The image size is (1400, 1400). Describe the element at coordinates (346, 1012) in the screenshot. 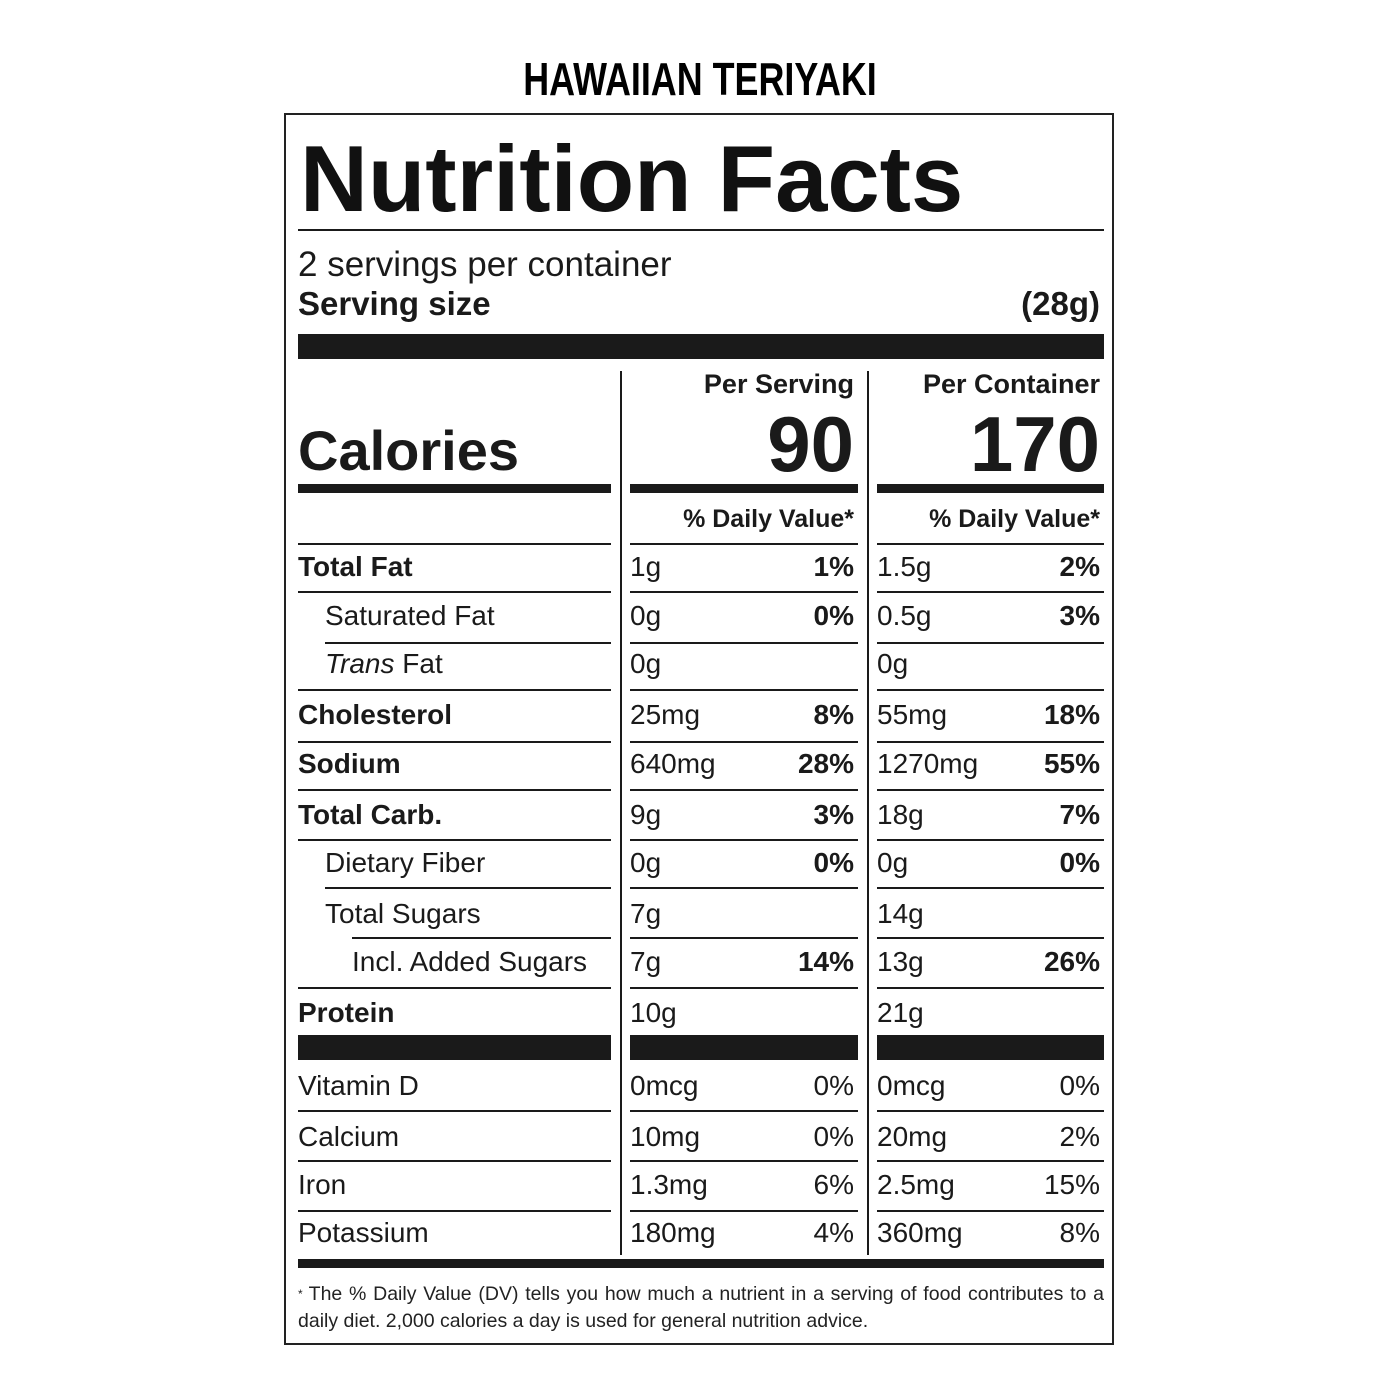

I see `nutrient-label: Protein` at that location.